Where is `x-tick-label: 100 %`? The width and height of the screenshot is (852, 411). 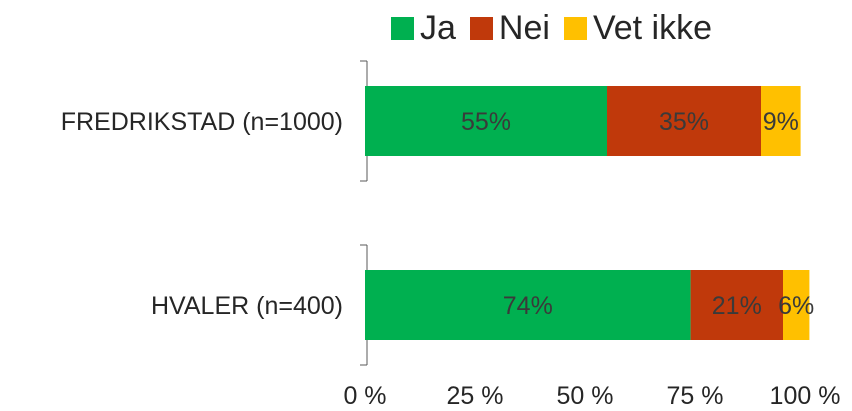 x-tick-label: 100 % is located at coordinates (805, 396).